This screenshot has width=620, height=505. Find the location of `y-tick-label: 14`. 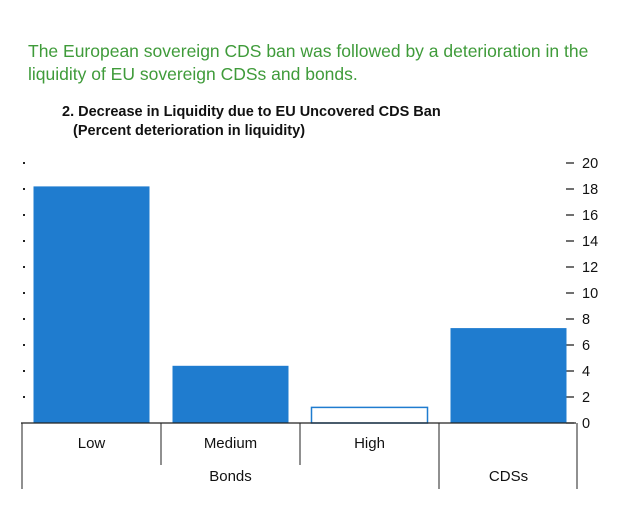

y-tick-label: 14 is located at coordinates (590, 242).